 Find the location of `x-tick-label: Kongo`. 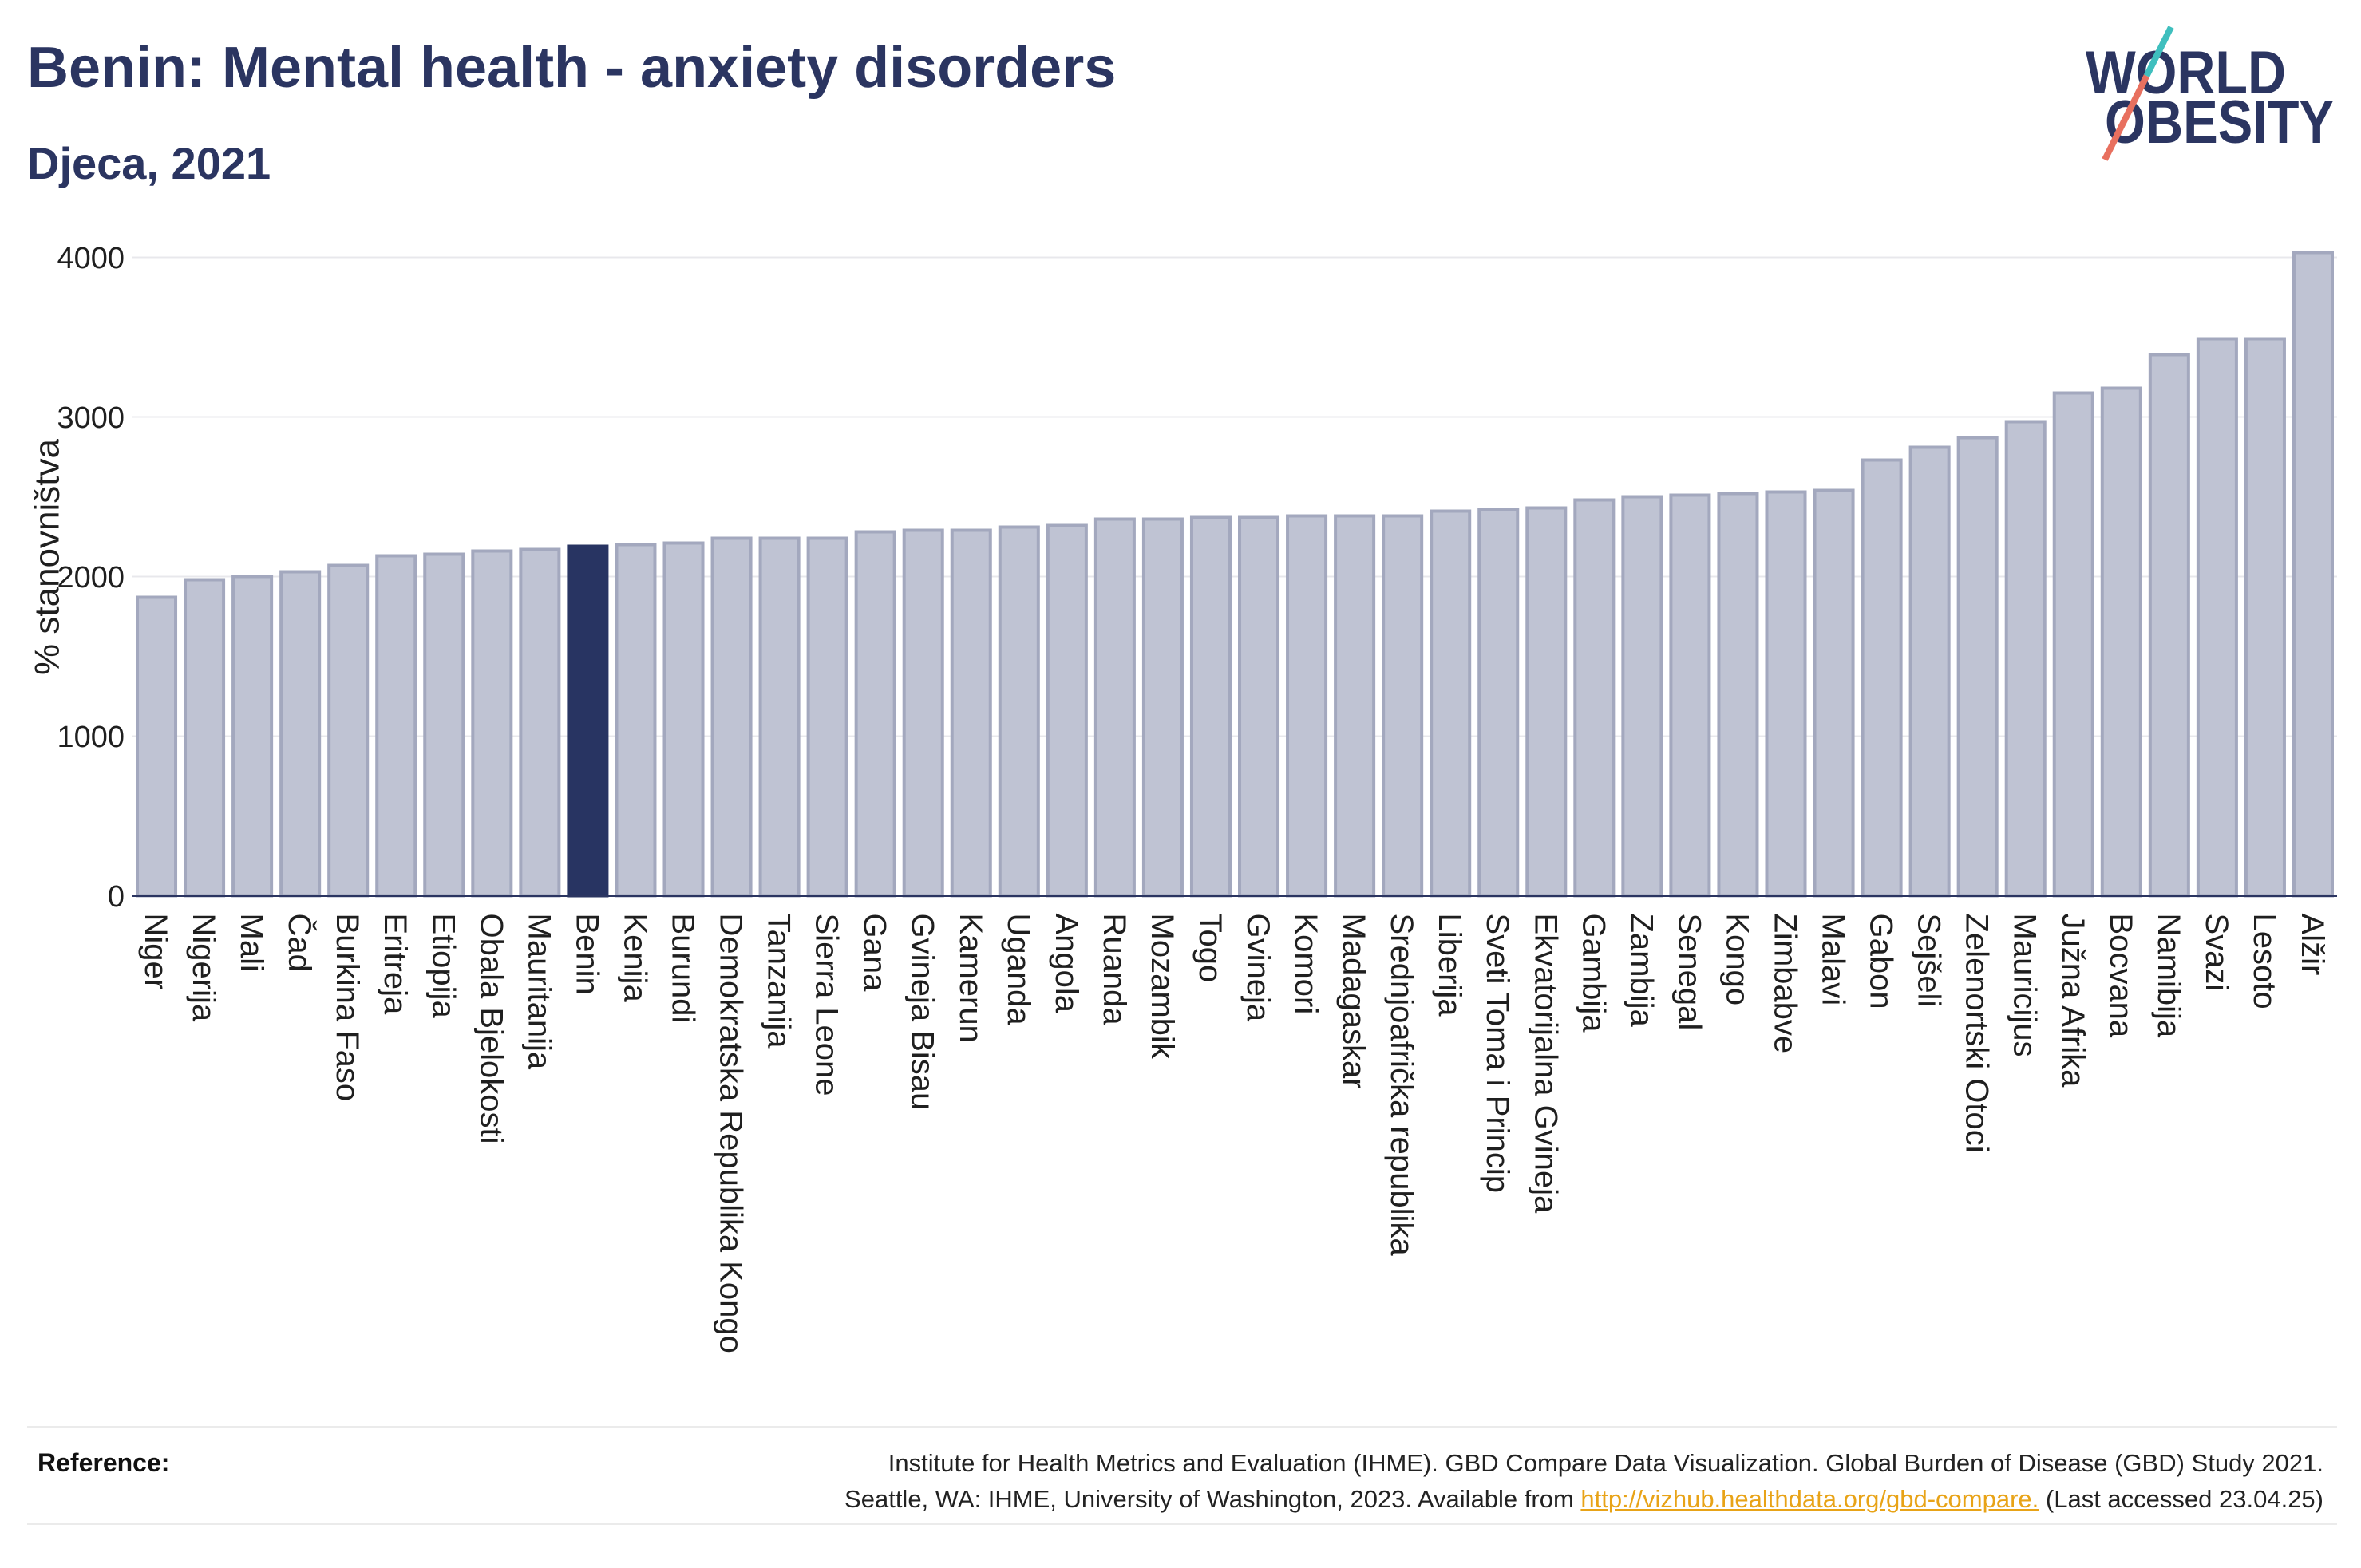

x-tick-label: Kongo is located at coordinates (1736, 960).